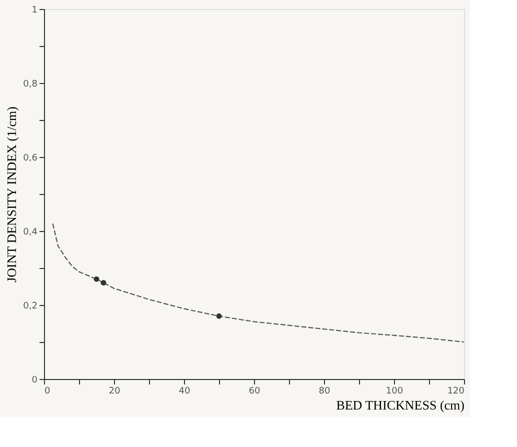  Describe the element at coordinates (30, 233) in the screenshot. I see `y-tick-label: 0,4` at that location.